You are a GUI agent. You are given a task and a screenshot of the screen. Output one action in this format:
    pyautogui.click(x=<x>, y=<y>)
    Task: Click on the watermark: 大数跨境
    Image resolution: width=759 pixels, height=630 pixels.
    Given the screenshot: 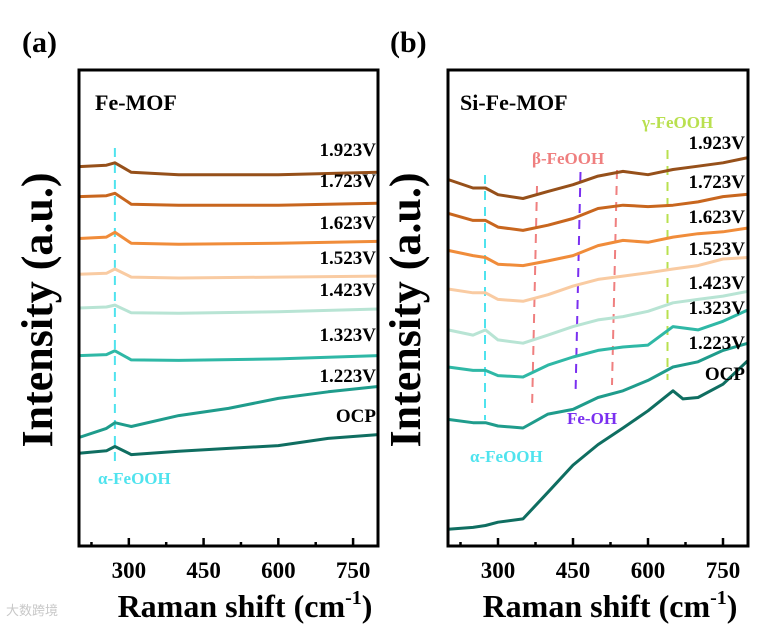 What is the action you would take?
    pyautogui.click(x=32, y=611)
    